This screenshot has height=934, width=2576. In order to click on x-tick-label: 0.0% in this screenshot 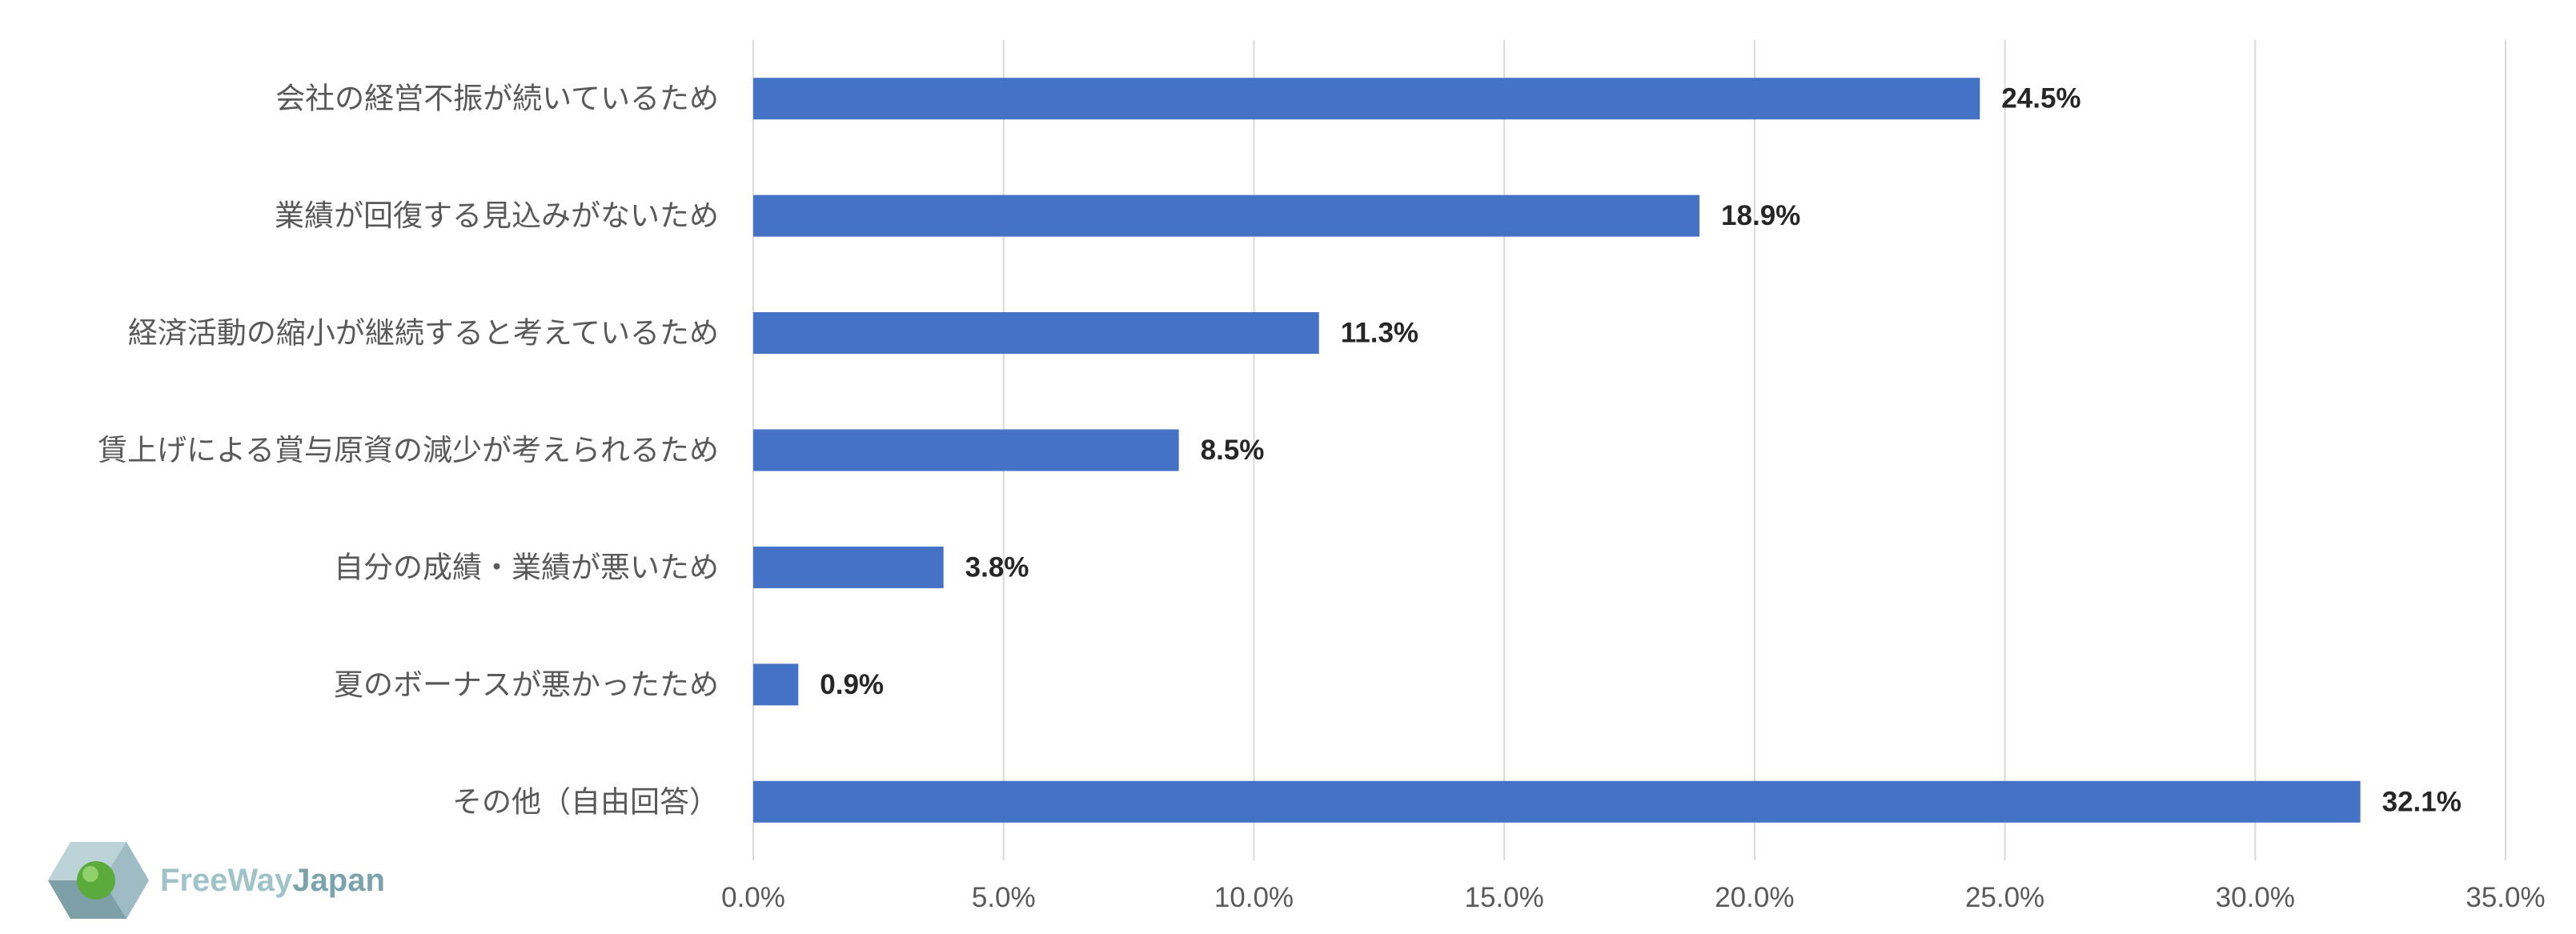, I will do `click(753, 897)`.